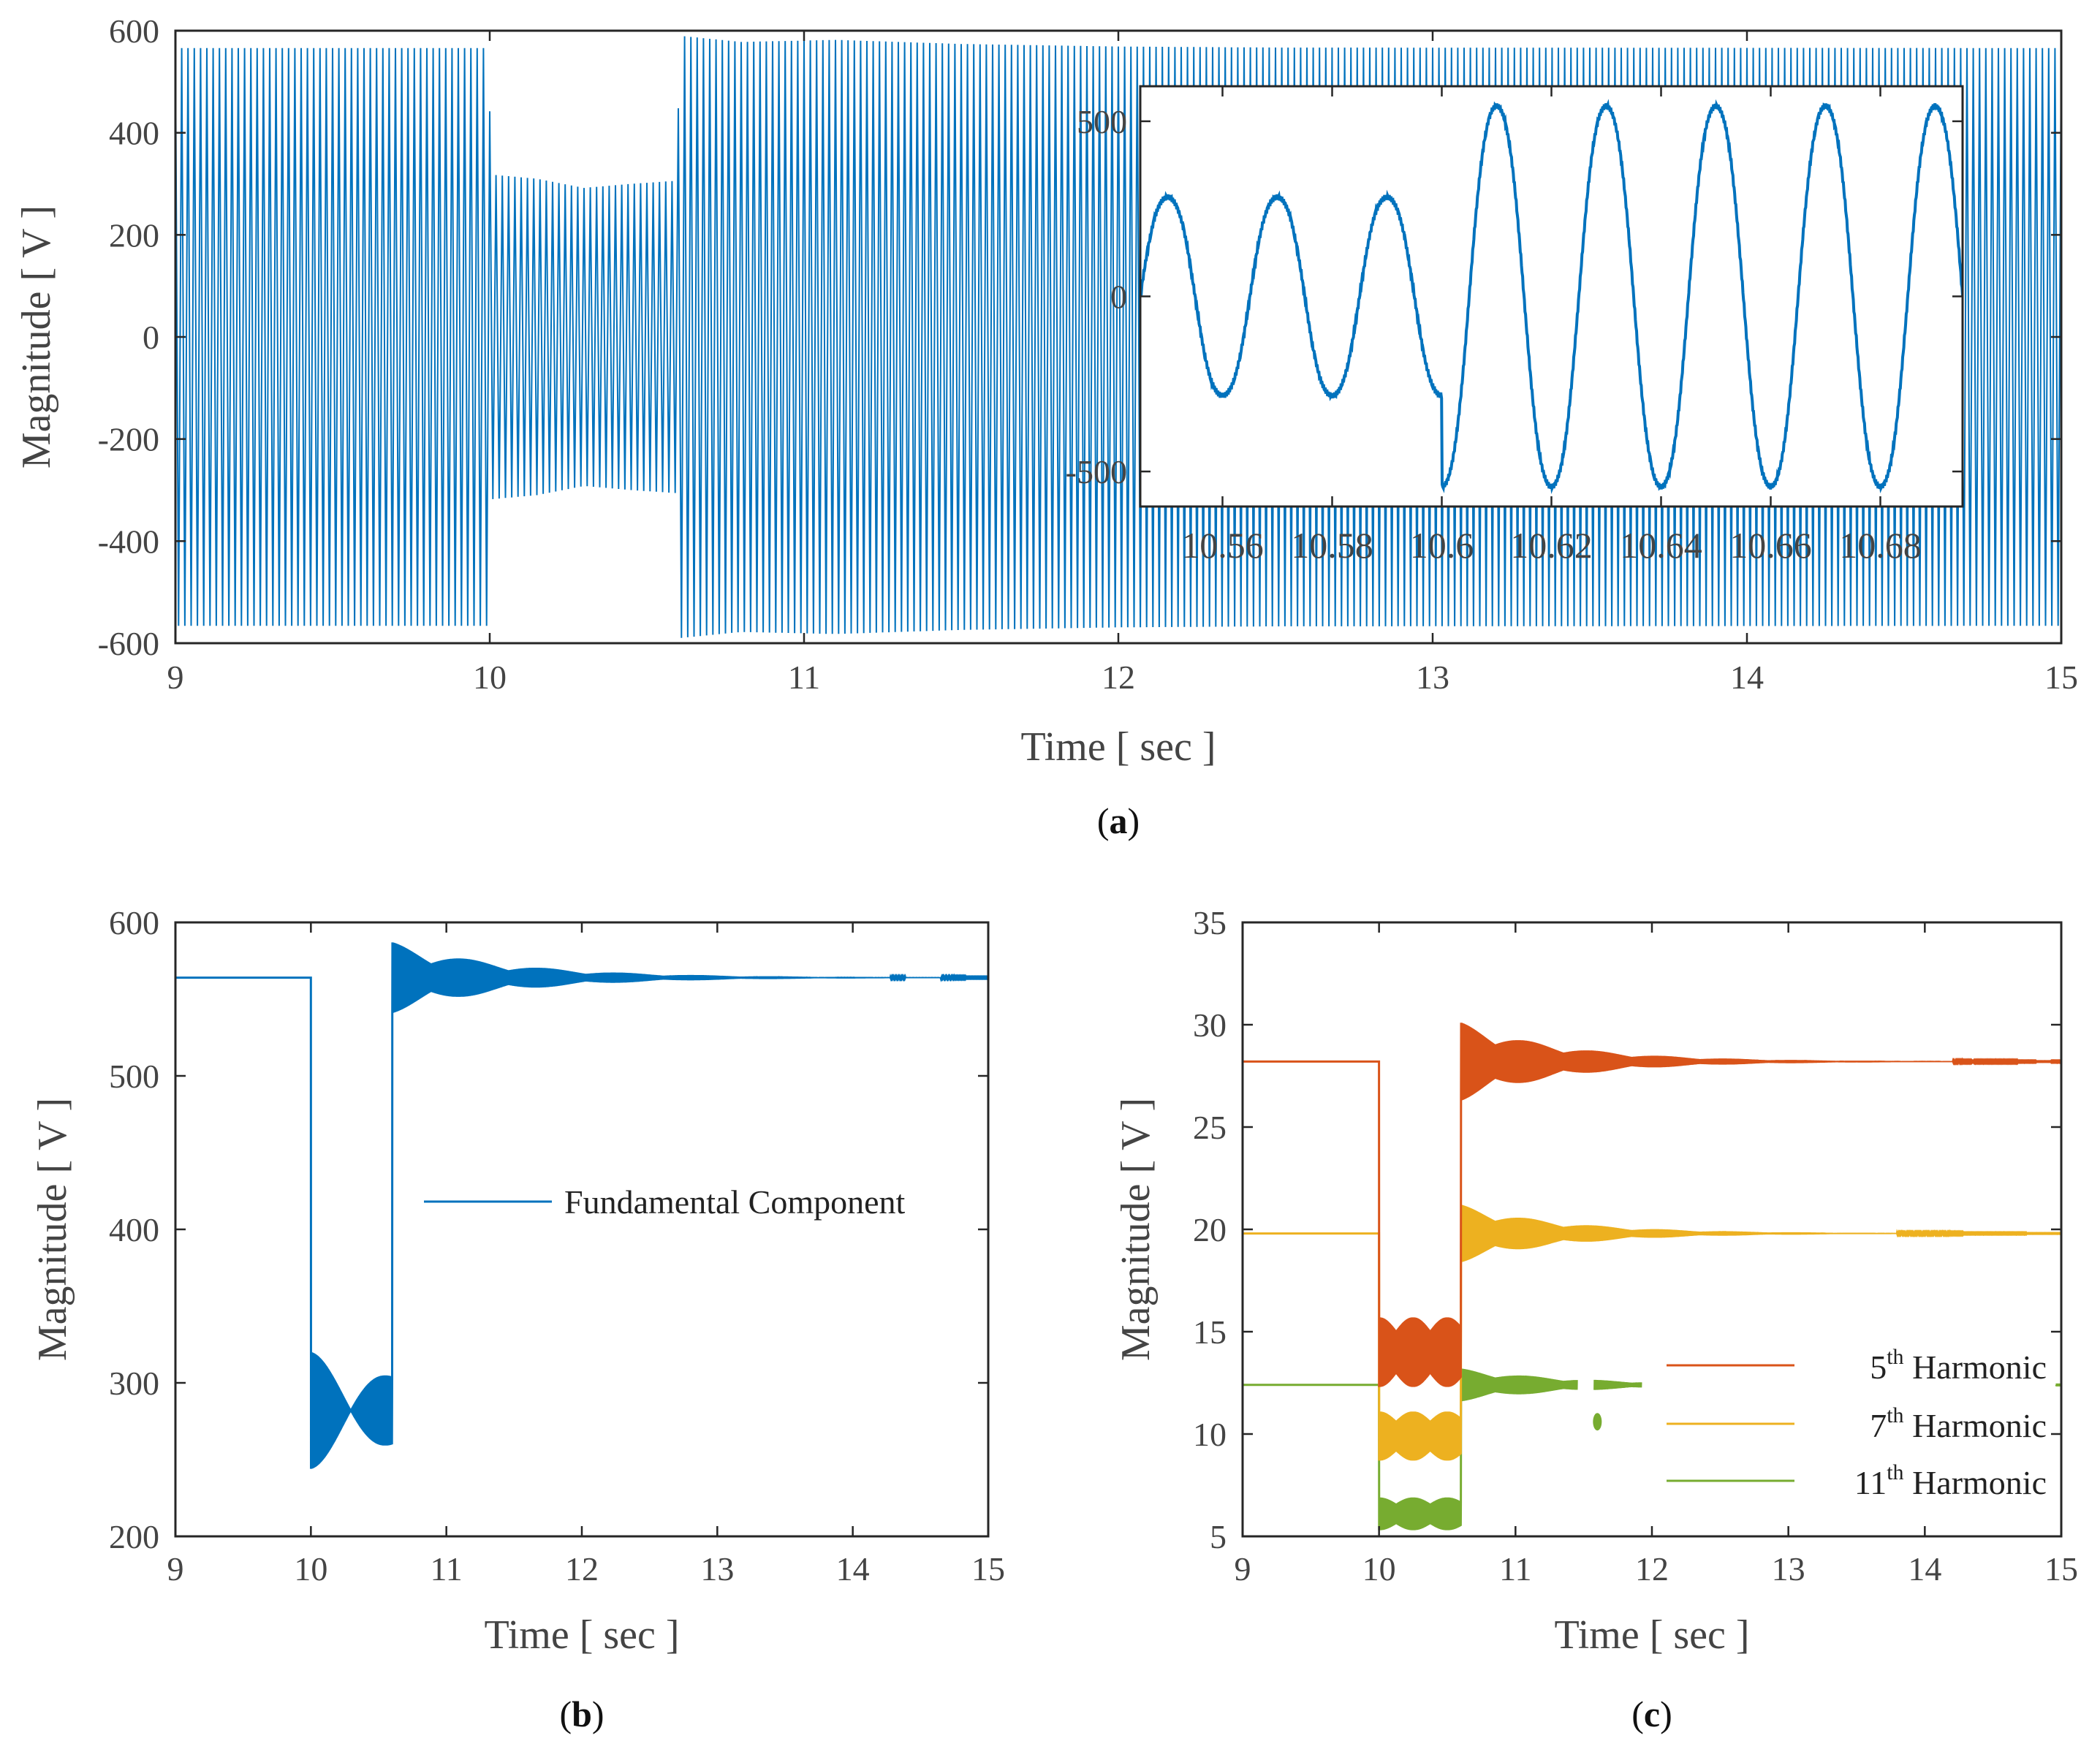 This screenshot has height=1741, width=2100. What do you see at coordinates (804, 677) in the screenshot?
I see `chart-a-xtick-label: 11` at bounding box center [804, 677].